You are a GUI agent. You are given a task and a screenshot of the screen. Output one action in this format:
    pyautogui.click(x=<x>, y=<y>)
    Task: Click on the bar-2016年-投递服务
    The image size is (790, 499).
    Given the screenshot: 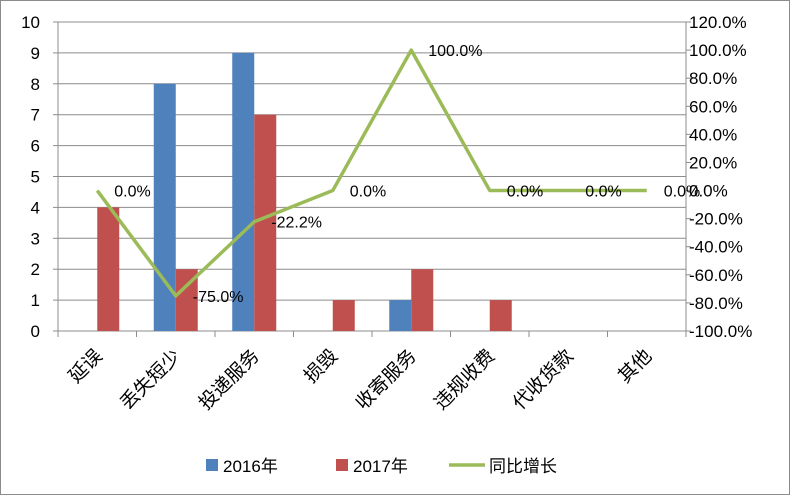 What is the action you would take?
    pyautogui.click(x=243, y=192)
    